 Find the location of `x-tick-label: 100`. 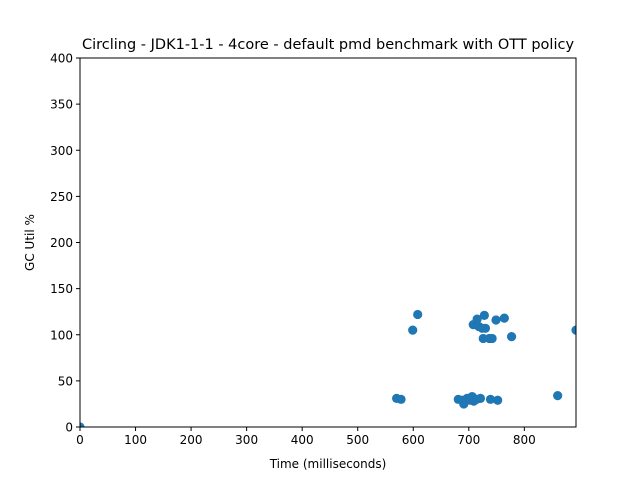

x-tick-label: 100 is located at coordinates (135, 440).